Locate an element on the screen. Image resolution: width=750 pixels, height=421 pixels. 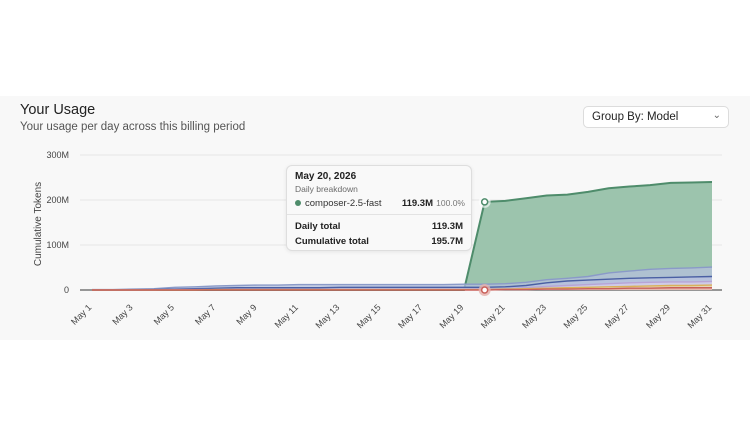
tooltip-model-row: composer-2.5-fast 119.3M 100.0% is located at coordinates (380, 204).